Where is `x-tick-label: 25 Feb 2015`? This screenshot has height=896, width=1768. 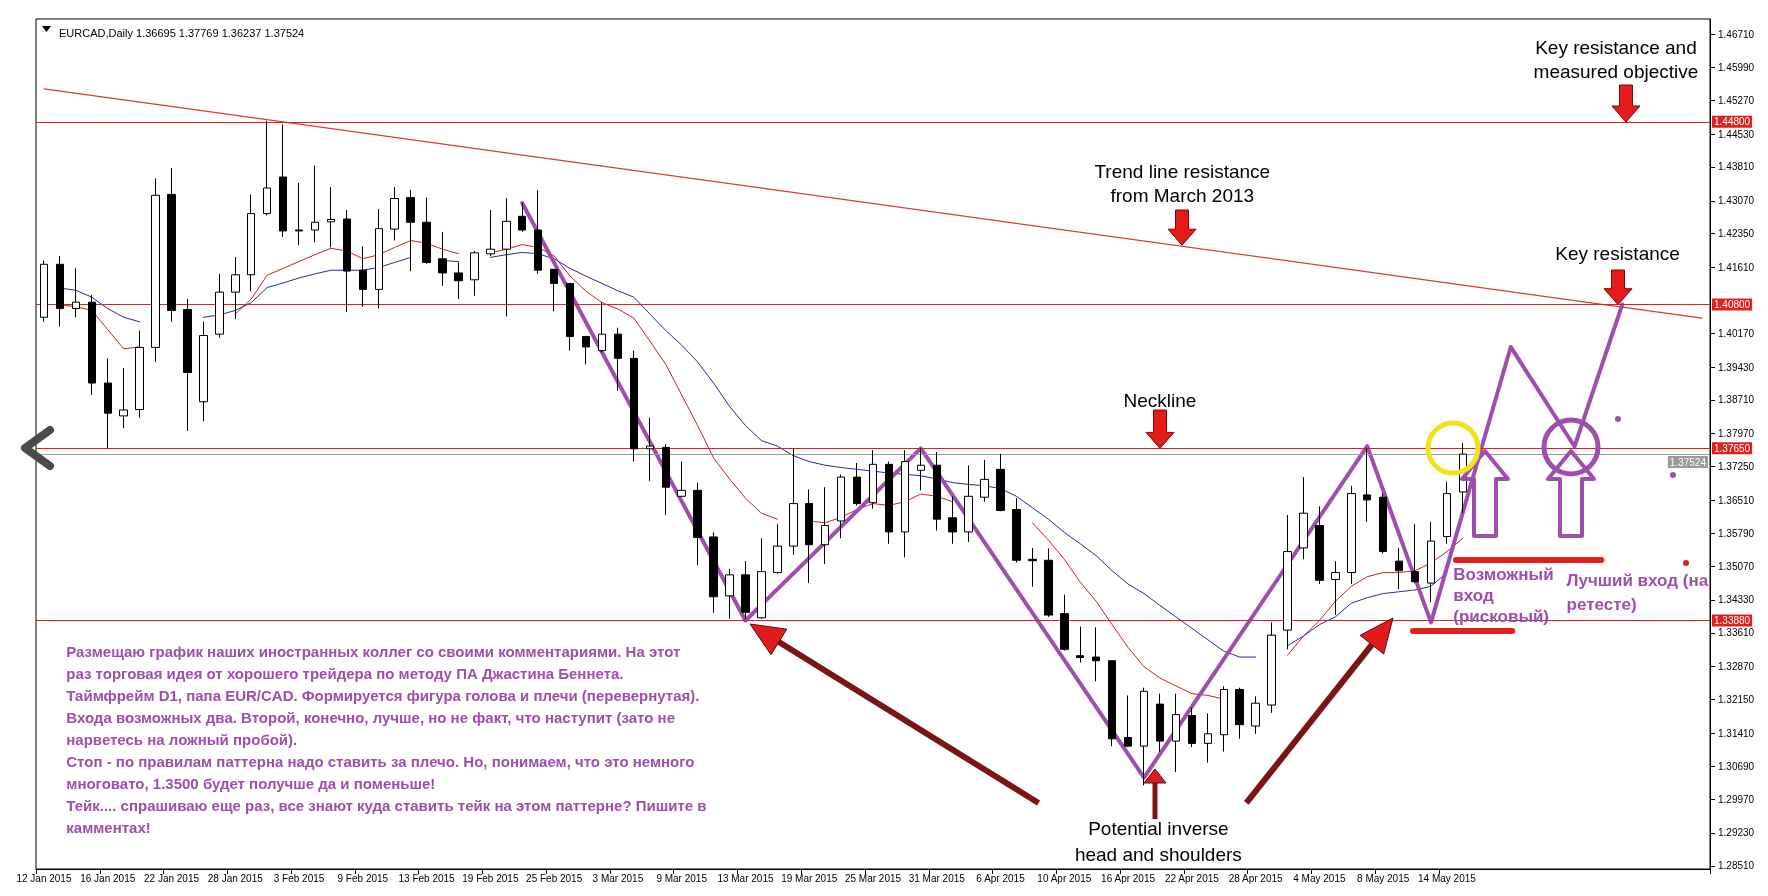 x-tick-label: 25 Feb 2015 is located at coordinates (554, 878).